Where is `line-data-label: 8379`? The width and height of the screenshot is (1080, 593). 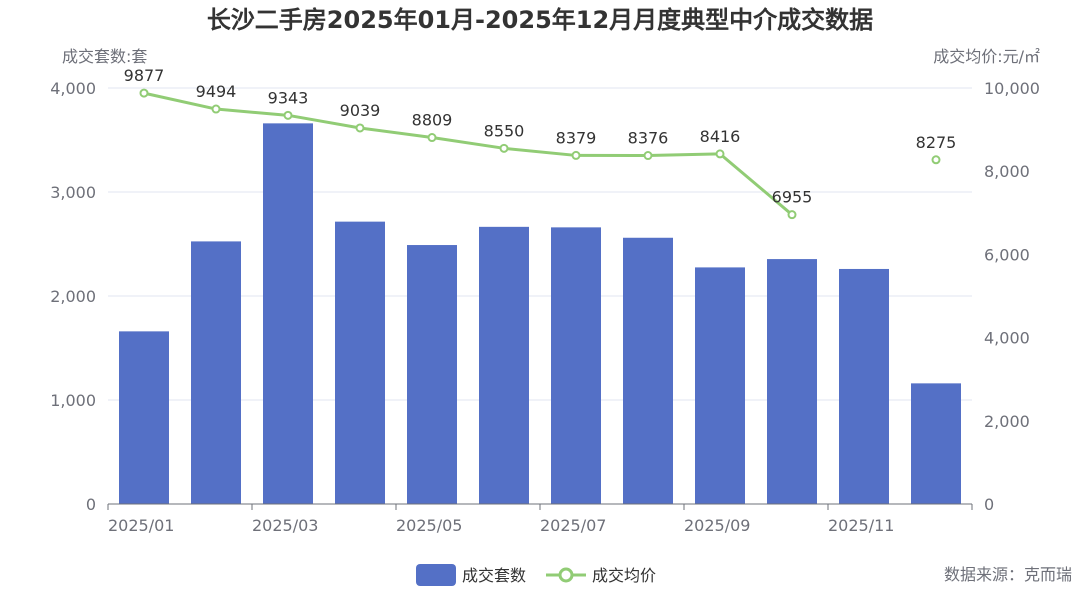
line-data-label: 8379 is located at coordinates (576, 137).